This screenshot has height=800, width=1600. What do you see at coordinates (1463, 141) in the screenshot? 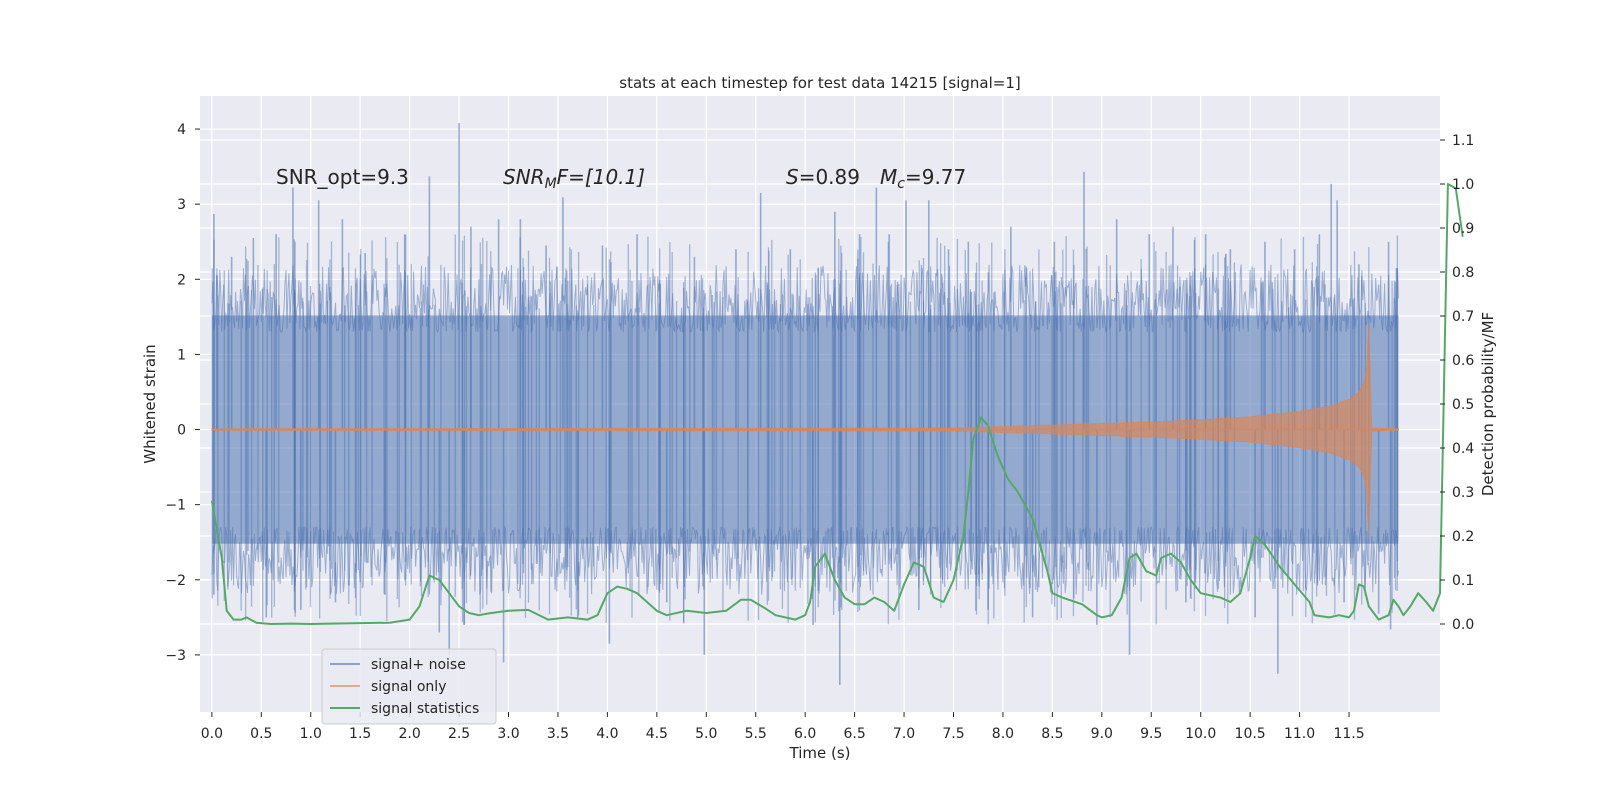
I see `y2-tick-label: 1.1` at bounding box center [1463, 141].